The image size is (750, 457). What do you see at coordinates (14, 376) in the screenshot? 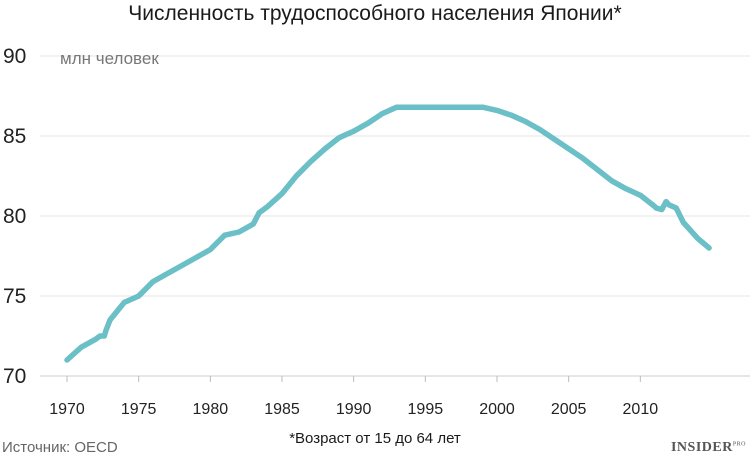
I see `y-tick-label: 70` at bounding box center [14, 376].